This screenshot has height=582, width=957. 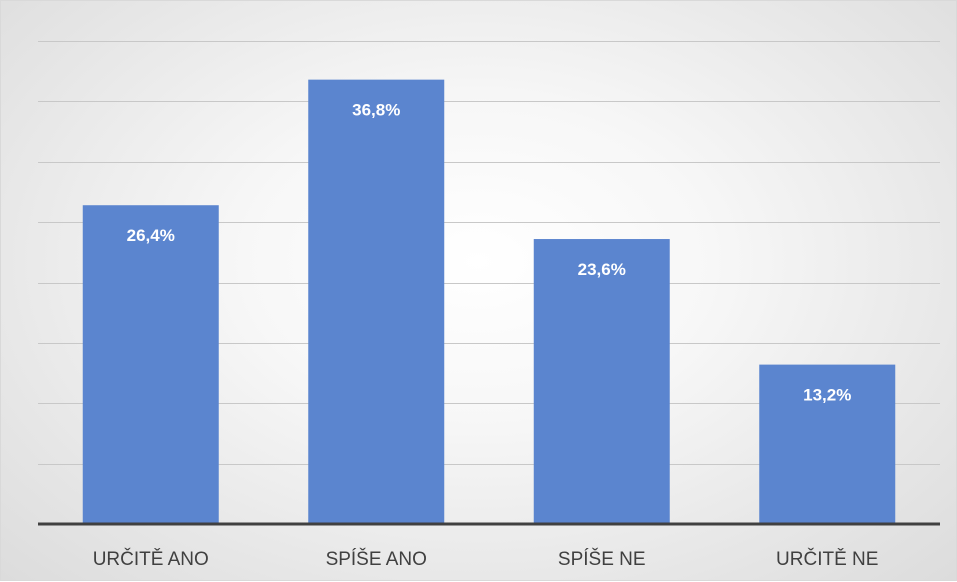 What do you see at coordinates (151, 559) in the screenshot?
I see `x-tick-label: URČITĚ ANO` at bounding box center [151, 559].